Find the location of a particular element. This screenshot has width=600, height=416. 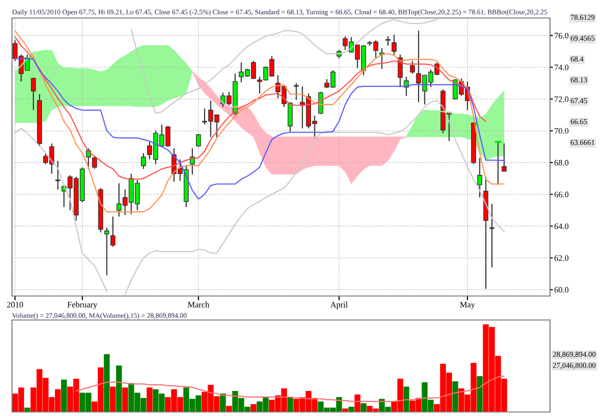

x-tick-label: February is located at coordinates (83, 306).